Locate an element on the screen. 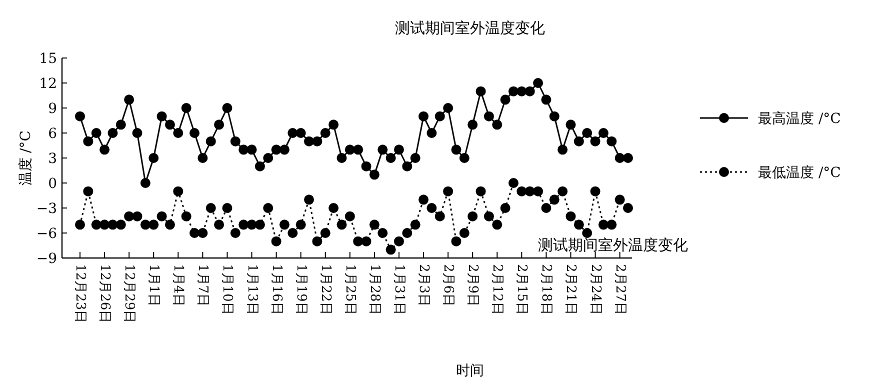  x-tick-label: 1月1日 is located at coordinates (154, 285).